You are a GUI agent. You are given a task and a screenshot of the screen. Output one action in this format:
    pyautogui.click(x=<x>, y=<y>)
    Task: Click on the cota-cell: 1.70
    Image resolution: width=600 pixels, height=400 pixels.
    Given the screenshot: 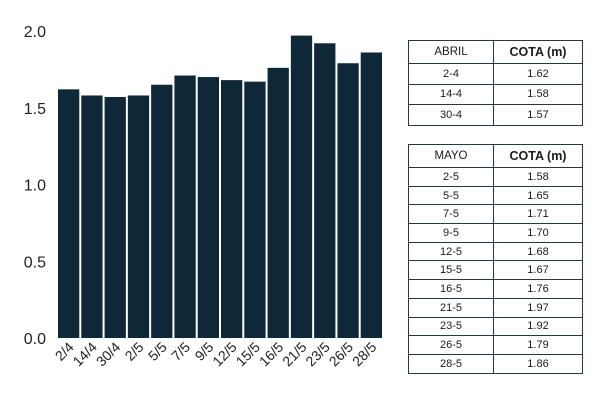 What is the action you would take?
    pyautogui.click(x=538, y=233)
    